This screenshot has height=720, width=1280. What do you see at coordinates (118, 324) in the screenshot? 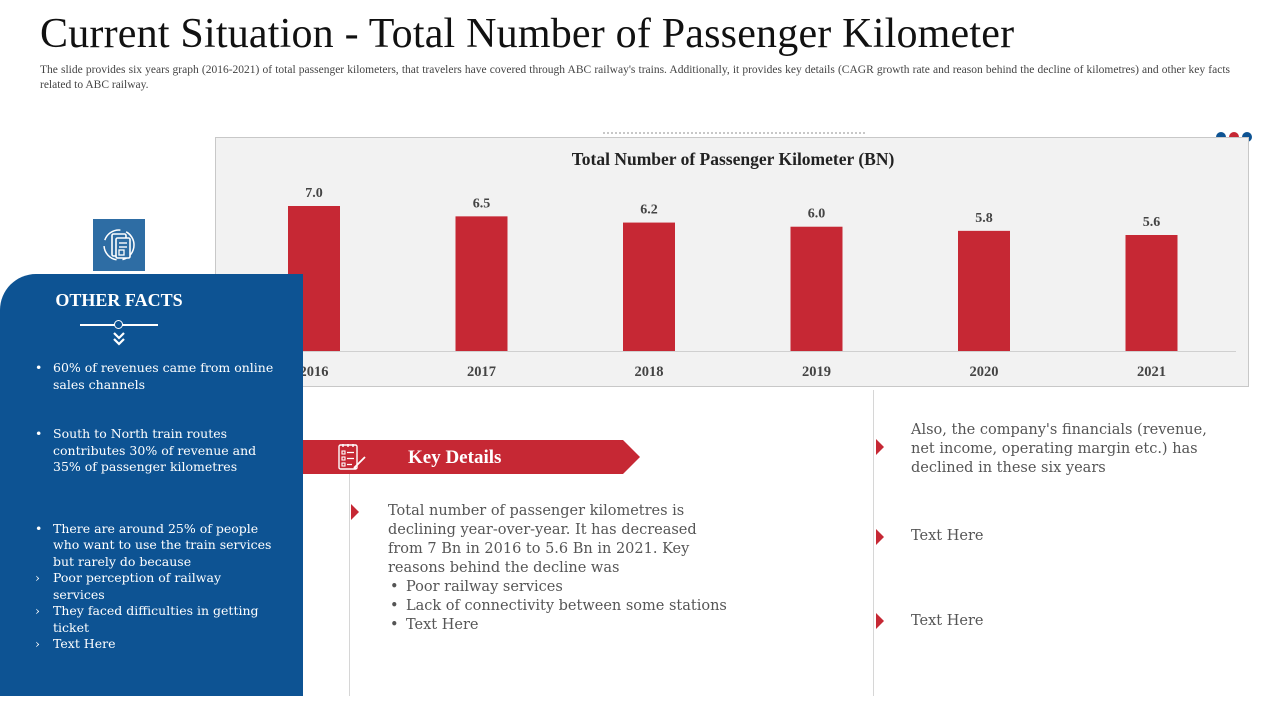
I see `other-facts-divider-knob` at bounding box center [118, 324].